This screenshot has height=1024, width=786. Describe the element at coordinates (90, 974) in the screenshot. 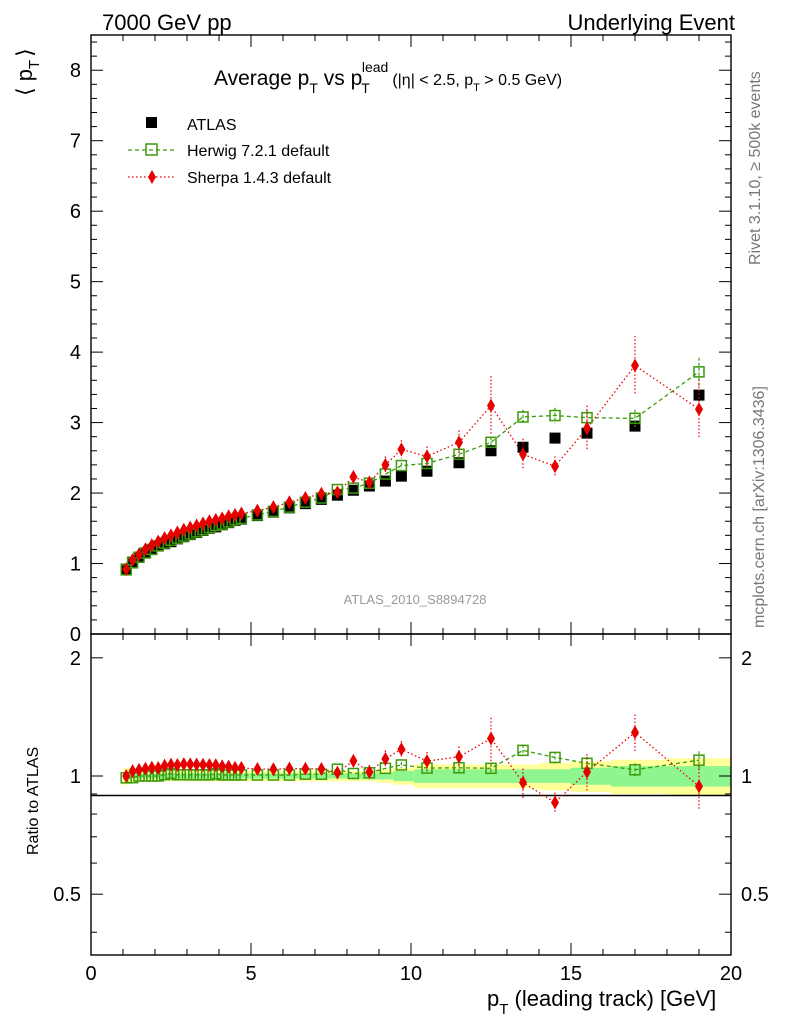

I see `x-tick-label: 0` at that location.